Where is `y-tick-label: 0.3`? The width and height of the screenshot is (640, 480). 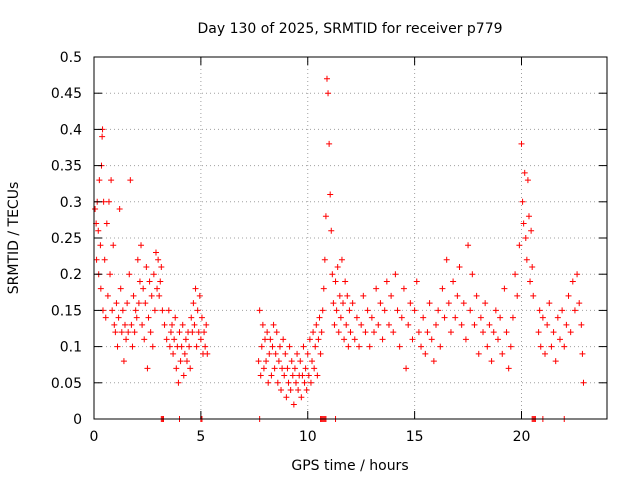
y-tick-label: 0.3 is located at coordinates (71, 203).